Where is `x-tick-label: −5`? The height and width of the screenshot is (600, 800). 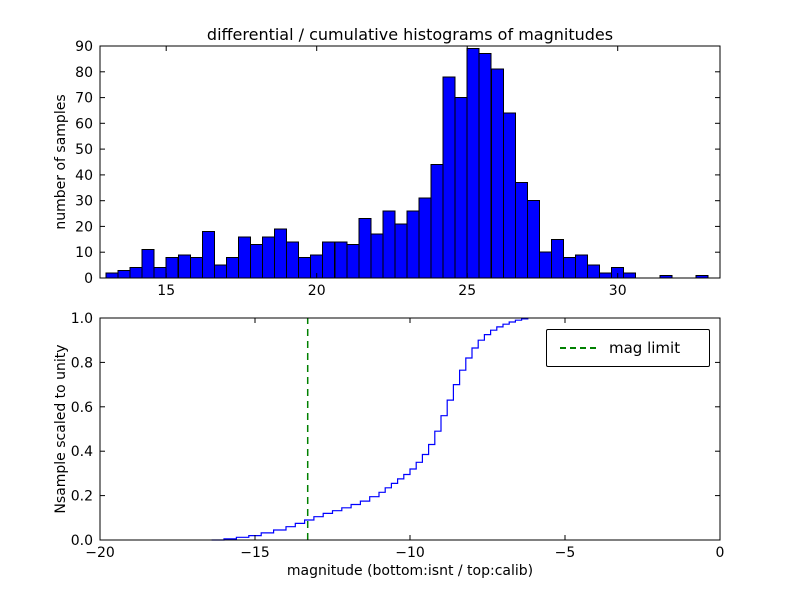
x-tick-label: −5 is located at coordinates (565, 553).